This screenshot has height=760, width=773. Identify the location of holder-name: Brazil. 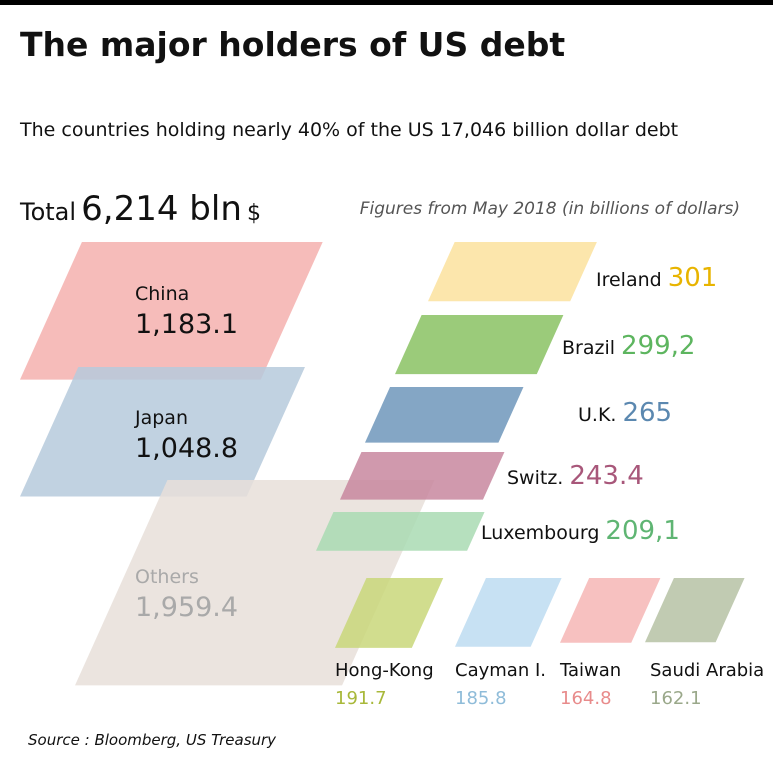
(588, 348).